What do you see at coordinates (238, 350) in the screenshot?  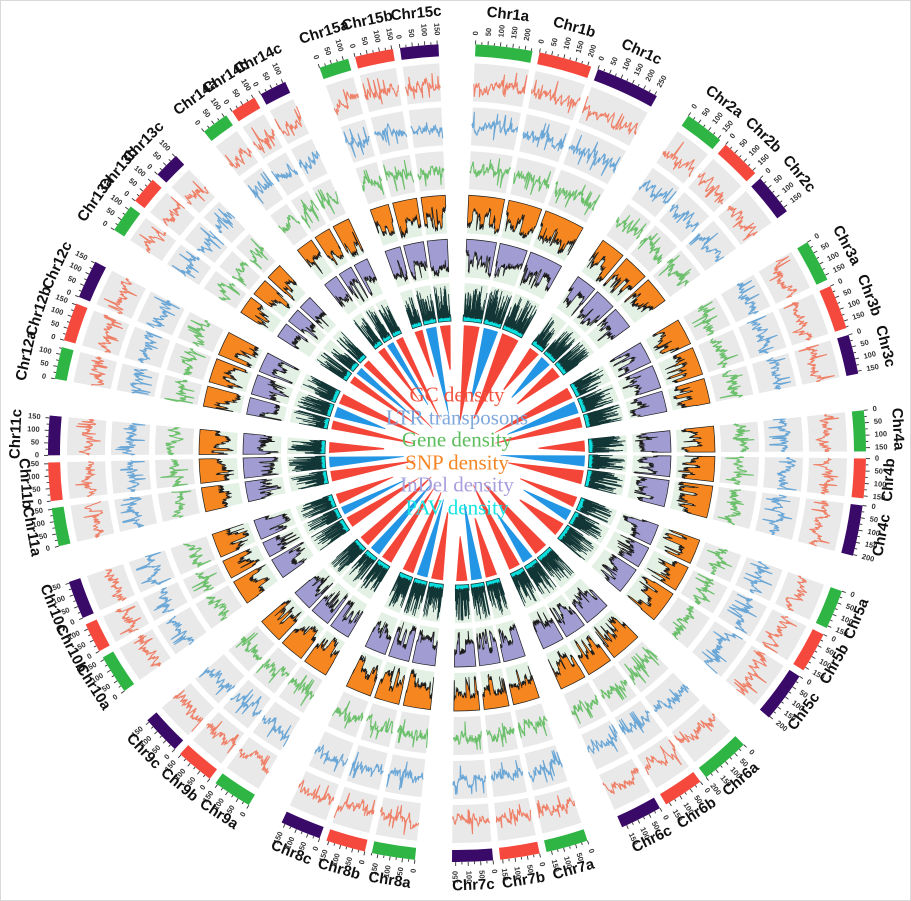 I see `series-snp-Chr12c` at bounding box center [238, 350].